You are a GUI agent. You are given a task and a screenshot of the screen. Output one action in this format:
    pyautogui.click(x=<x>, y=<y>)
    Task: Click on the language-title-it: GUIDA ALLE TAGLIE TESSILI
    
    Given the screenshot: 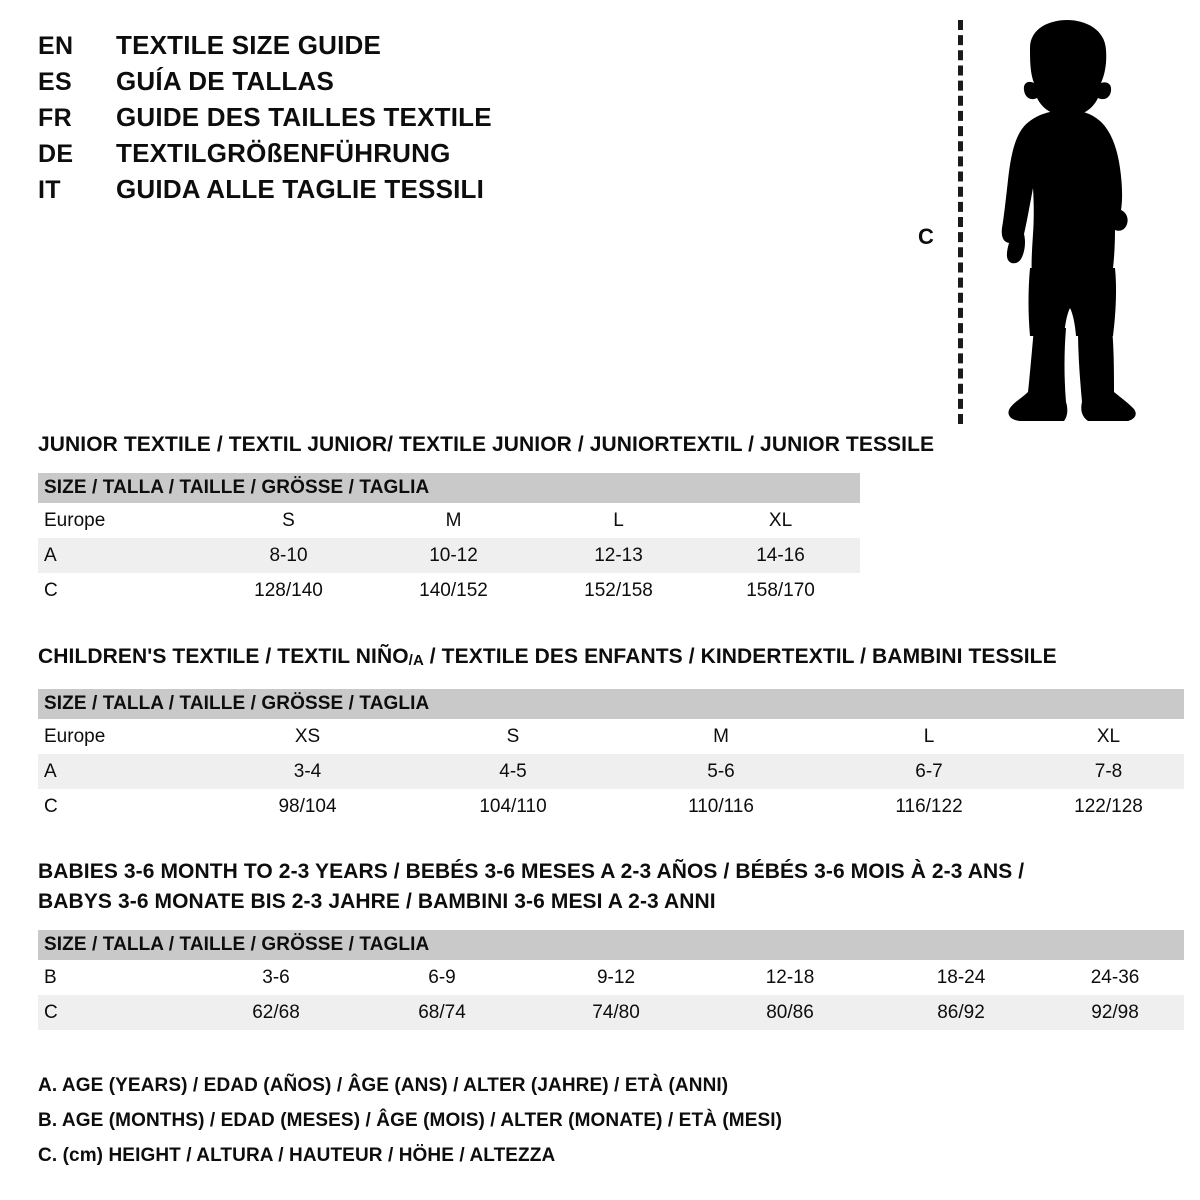 What is the action you would take?
    pyautogui.click(x=300, y=189)
    